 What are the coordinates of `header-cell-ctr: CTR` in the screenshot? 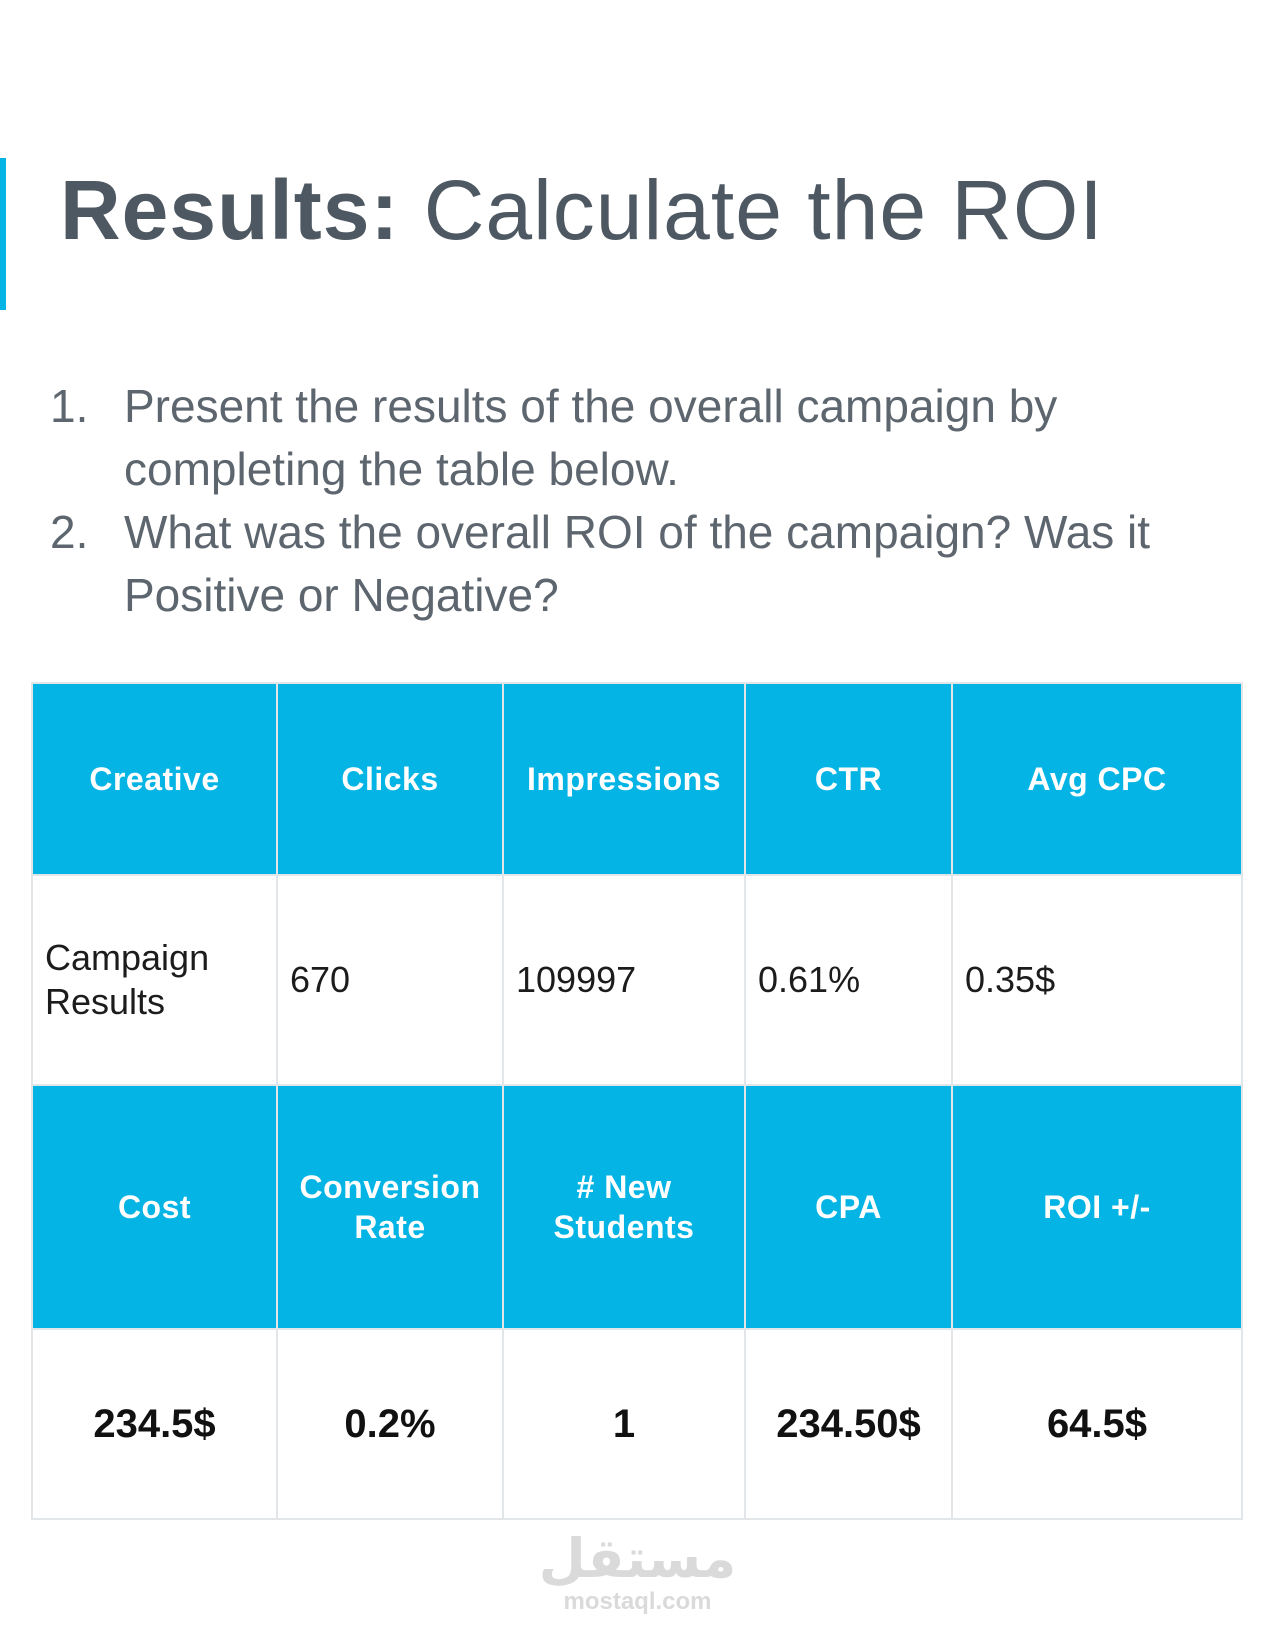 It's located at (848, 779).